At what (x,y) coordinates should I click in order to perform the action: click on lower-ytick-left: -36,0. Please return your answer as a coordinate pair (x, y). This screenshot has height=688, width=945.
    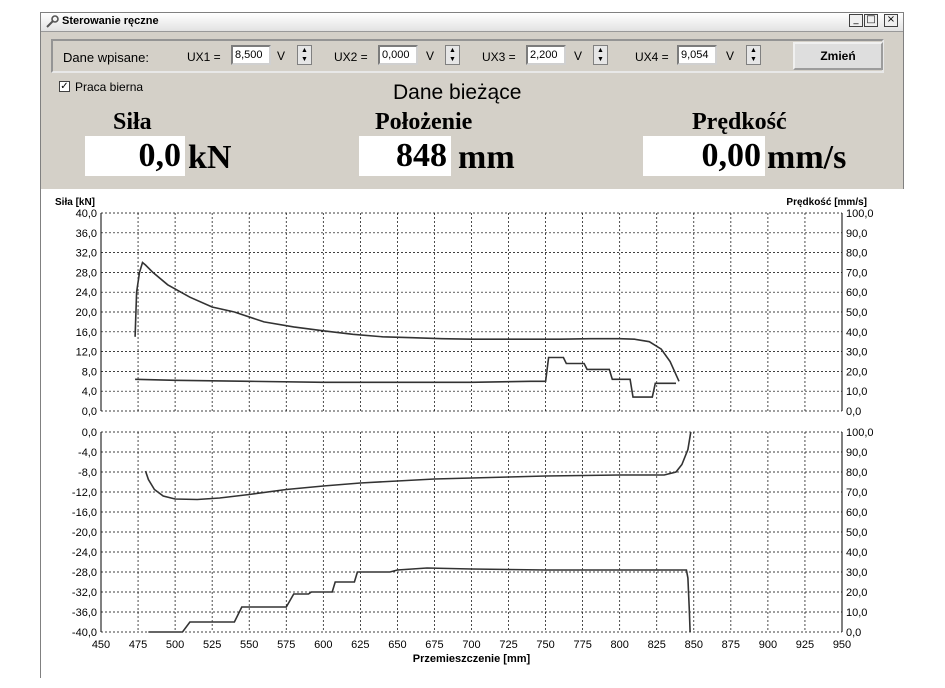
    Looking at the image, I should click on (84, 613).